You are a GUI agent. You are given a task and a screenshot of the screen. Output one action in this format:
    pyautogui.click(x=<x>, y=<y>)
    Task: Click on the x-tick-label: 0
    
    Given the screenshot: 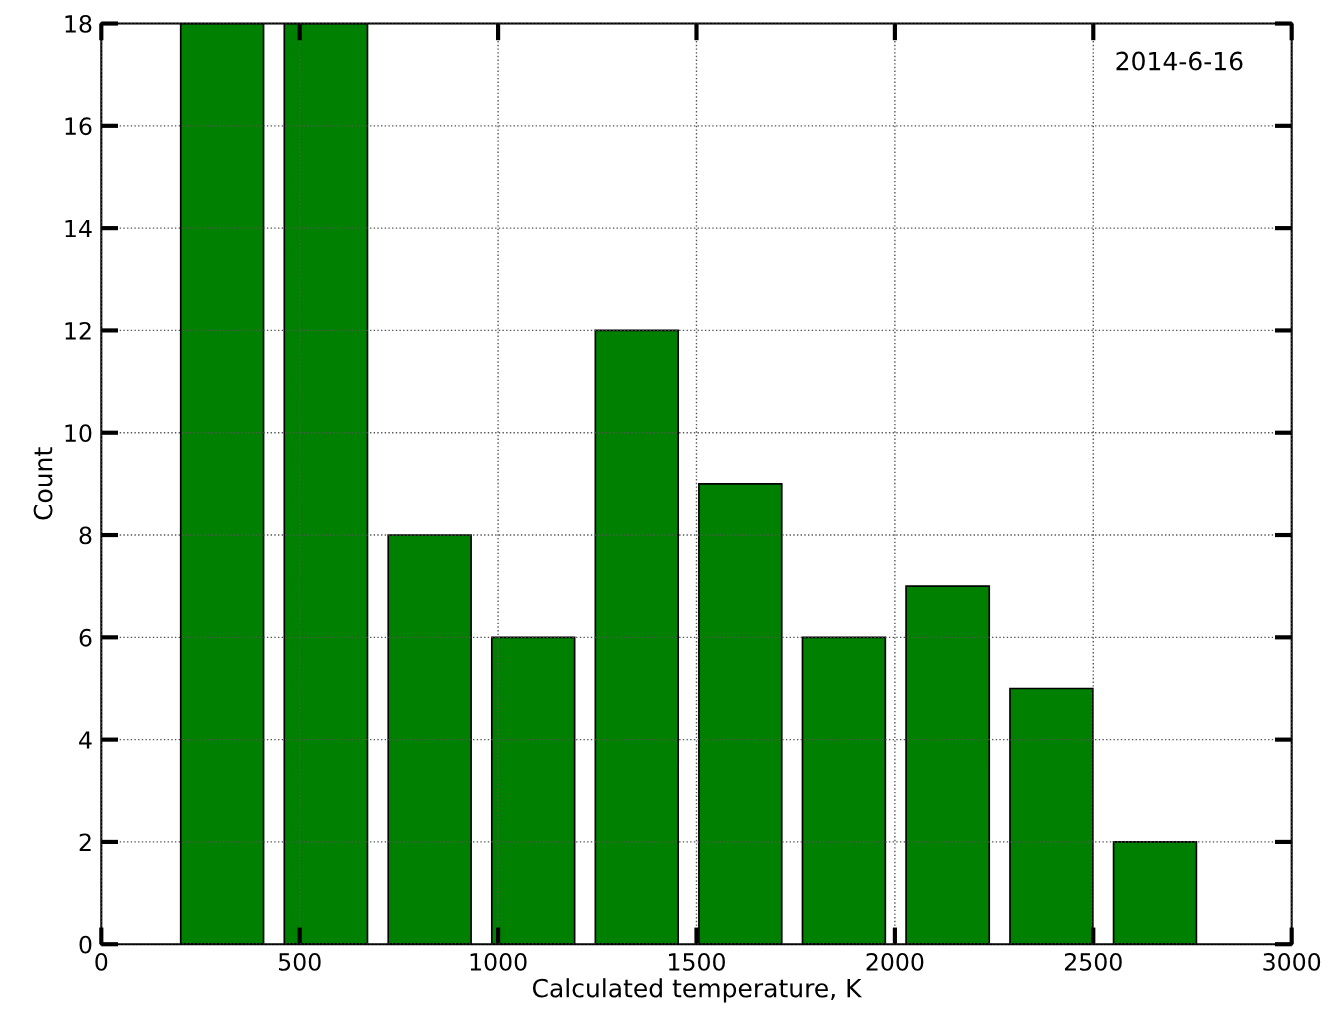 What is the action you would take?
    pyautogui.click(x=101, y=961)
    